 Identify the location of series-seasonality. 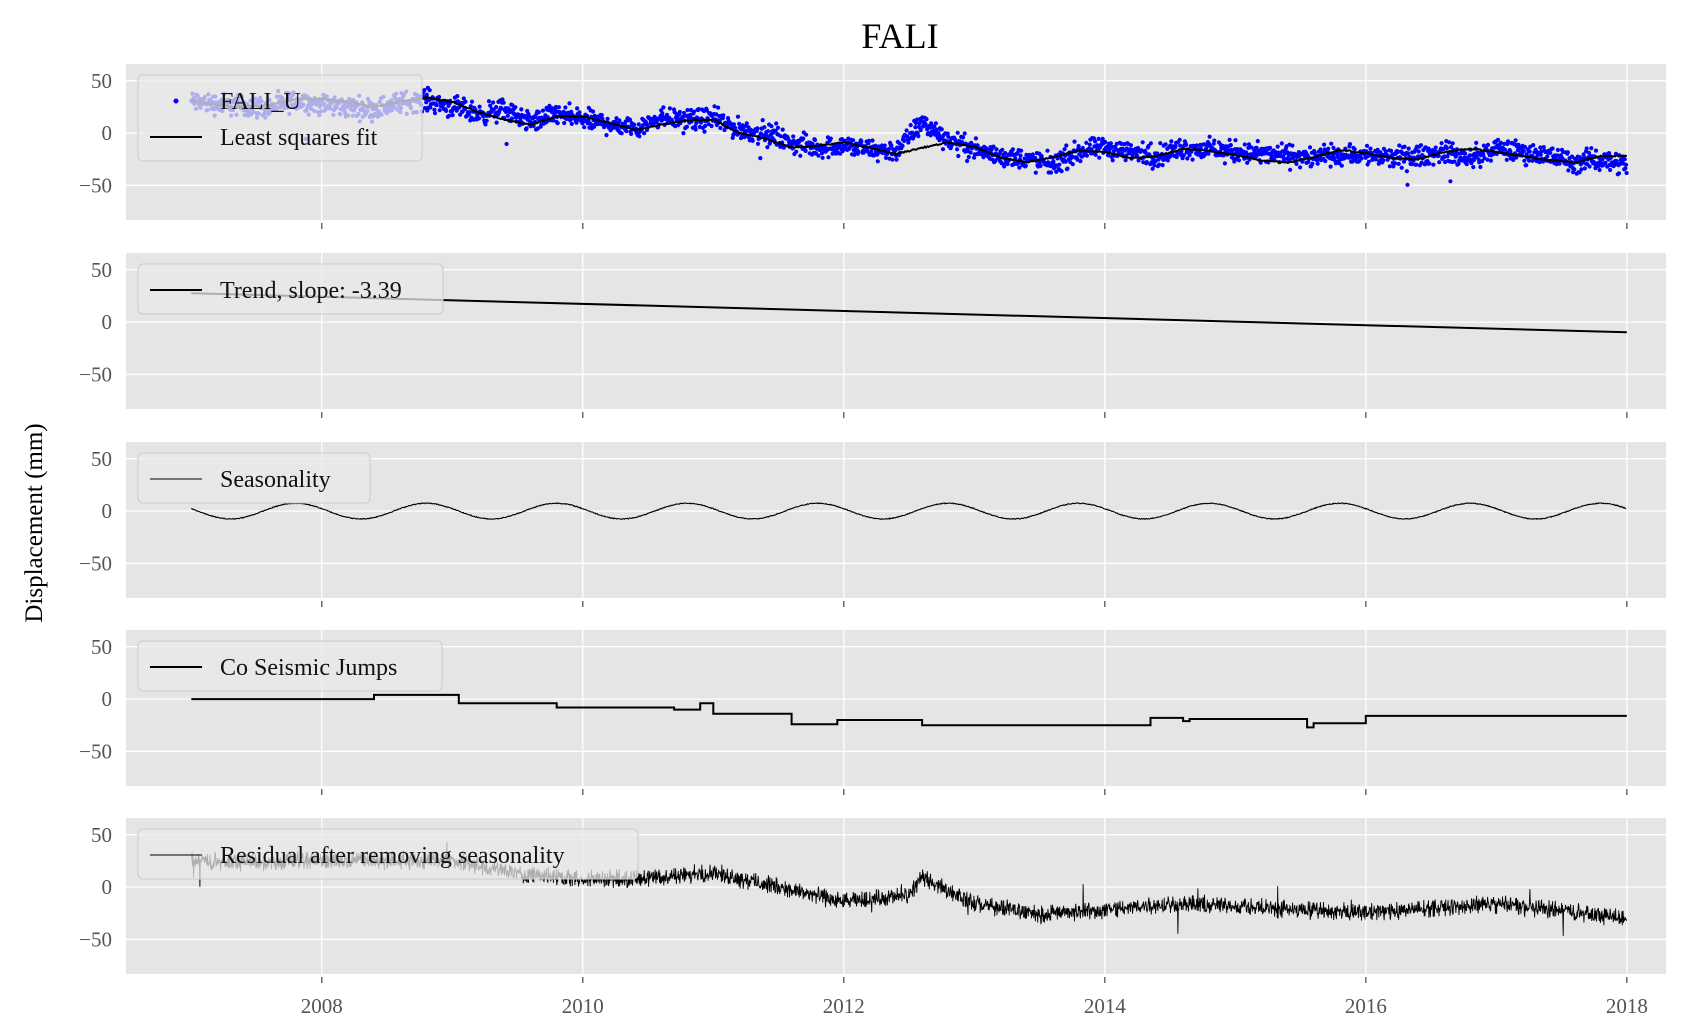
(908, 511).